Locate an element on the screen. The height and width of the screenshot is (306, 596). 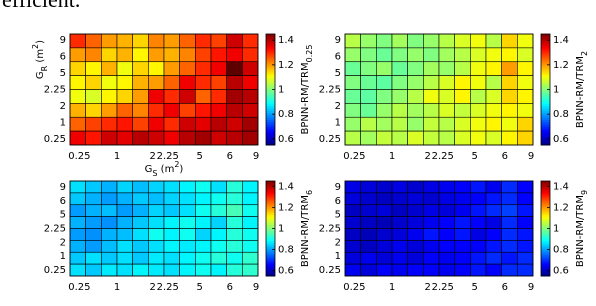
y-axis-label-end: ) is located at coordinates (40, 42).